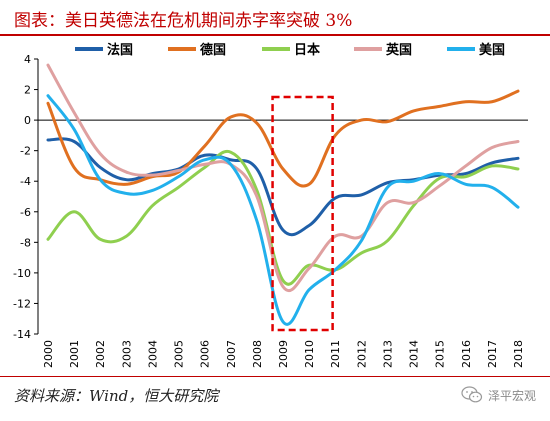 The height and width of the screenshot is (421, 550). I want to click on source-note: 资料来源：Wind，恒大研究院, so click(116, 396).